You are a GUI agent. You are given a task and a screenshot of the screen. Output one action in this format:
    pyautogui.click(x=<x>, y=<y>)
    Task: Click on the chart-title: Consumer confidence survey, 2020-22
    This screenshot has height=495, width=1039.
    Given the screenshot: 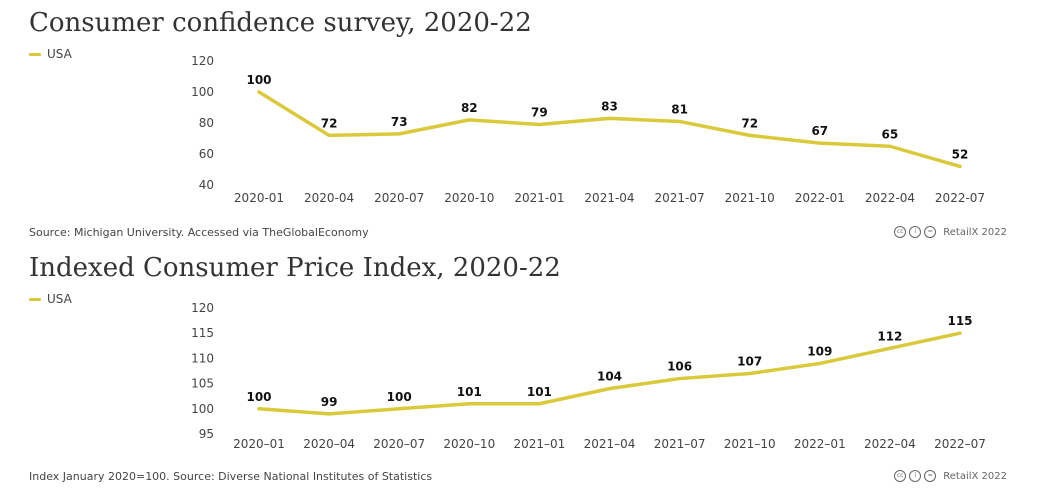 What is the action you would take?
    pyautogui.click(x=280, y=23)
    